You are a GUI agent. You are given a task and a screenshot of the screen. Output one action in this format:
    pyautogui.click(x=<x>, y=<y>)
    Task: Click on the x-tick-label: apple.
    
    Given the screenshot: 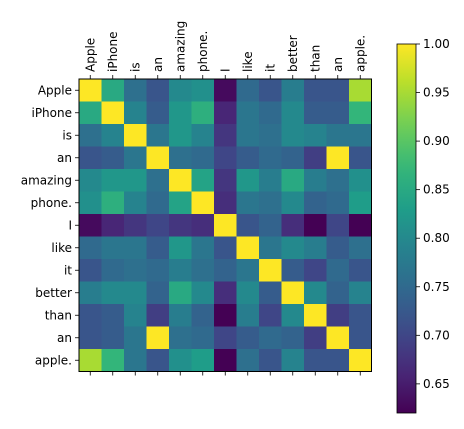 What is the action you would take?
    pyautogui.click(x=360, y=53)
    